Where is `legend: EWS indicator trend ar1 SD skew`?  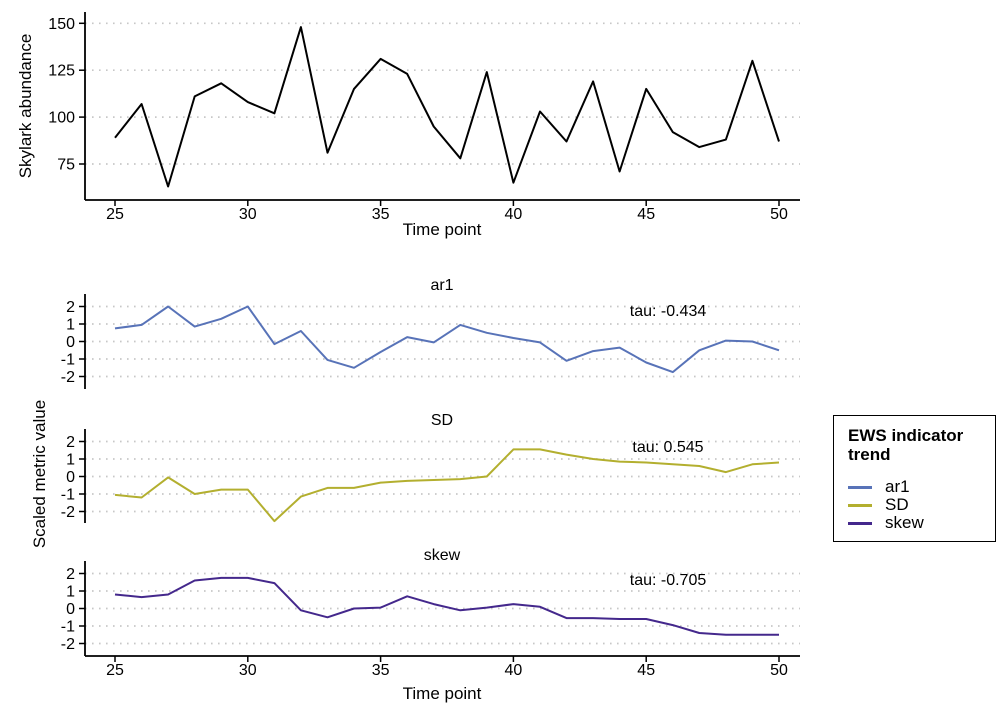
legend: EWS indicator trend ar1 SD skew is located at coordinates (914, 478).